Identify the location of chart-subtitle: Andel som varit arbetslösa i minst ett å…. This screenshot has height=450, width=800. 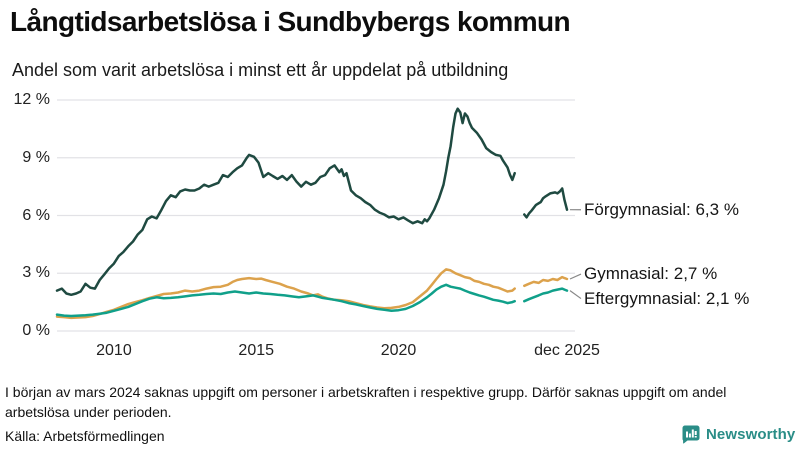
(260, 70).